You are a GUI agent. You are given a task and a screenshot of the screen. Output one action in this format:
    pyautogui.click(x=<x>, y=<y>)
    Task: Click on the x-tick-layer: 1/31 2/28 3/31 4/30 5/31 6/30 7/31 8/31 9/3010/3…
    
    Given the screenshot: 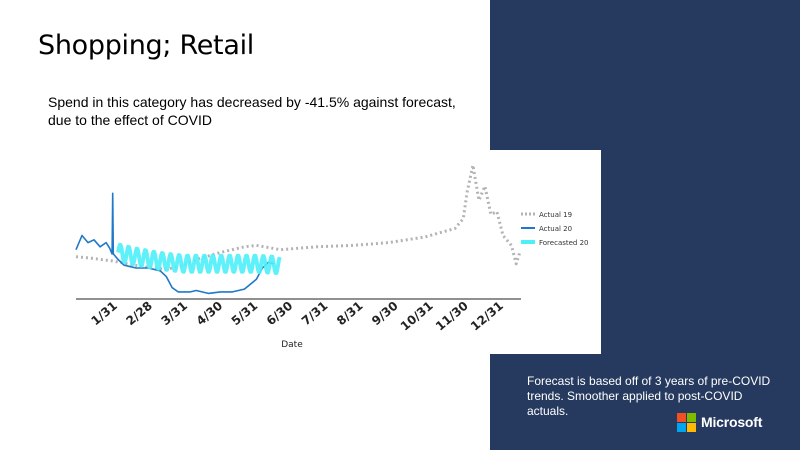 What is the action you would take?
    pyautogui.click(x=297, y=316)
    